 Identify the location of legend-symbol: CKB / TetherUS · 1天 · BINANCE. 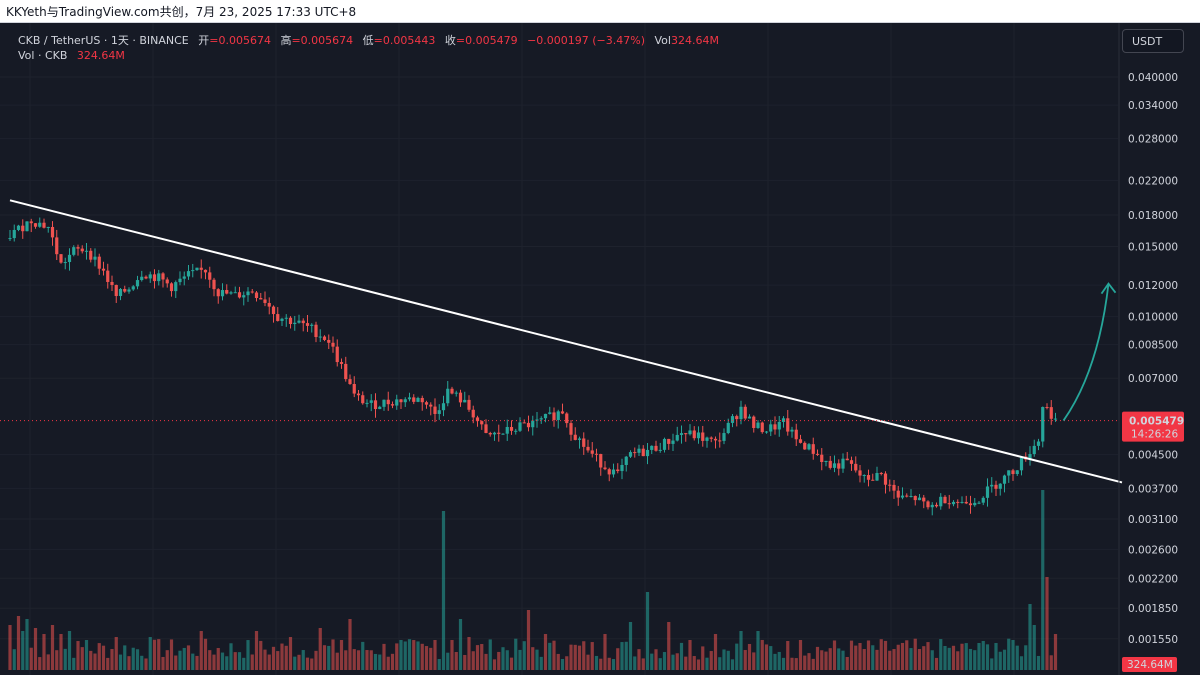
(103, 40).